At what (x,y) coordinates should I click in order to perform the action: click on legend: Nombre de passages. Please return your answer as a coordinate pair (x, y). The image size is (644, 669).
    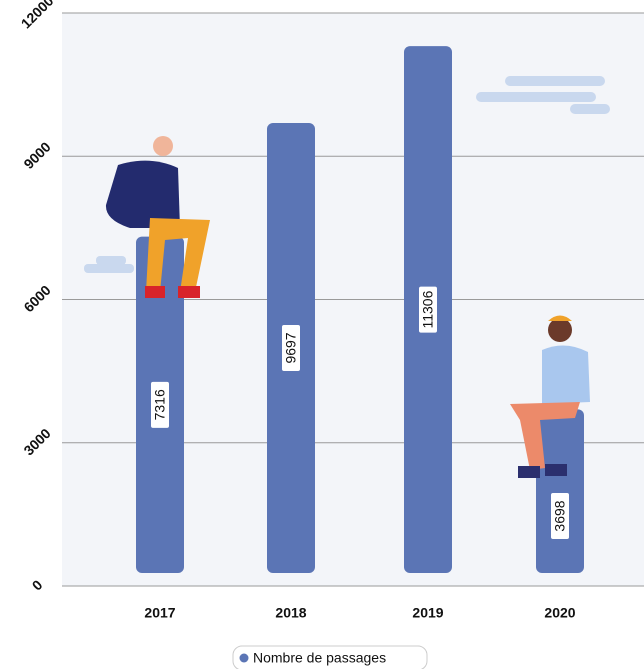
    Looking at the image, I should click on (330, 657).